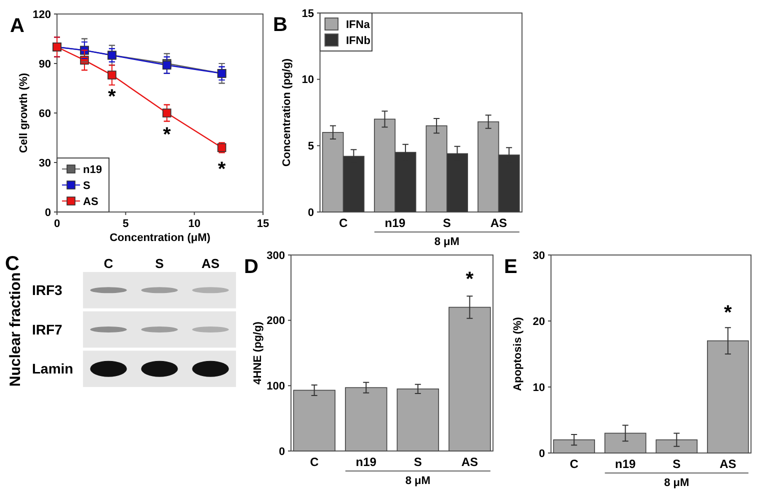  Describe the element at coordinates (24, 113) in the screenshot. I see `y-axis-title: Cell growth (%)` at that location.